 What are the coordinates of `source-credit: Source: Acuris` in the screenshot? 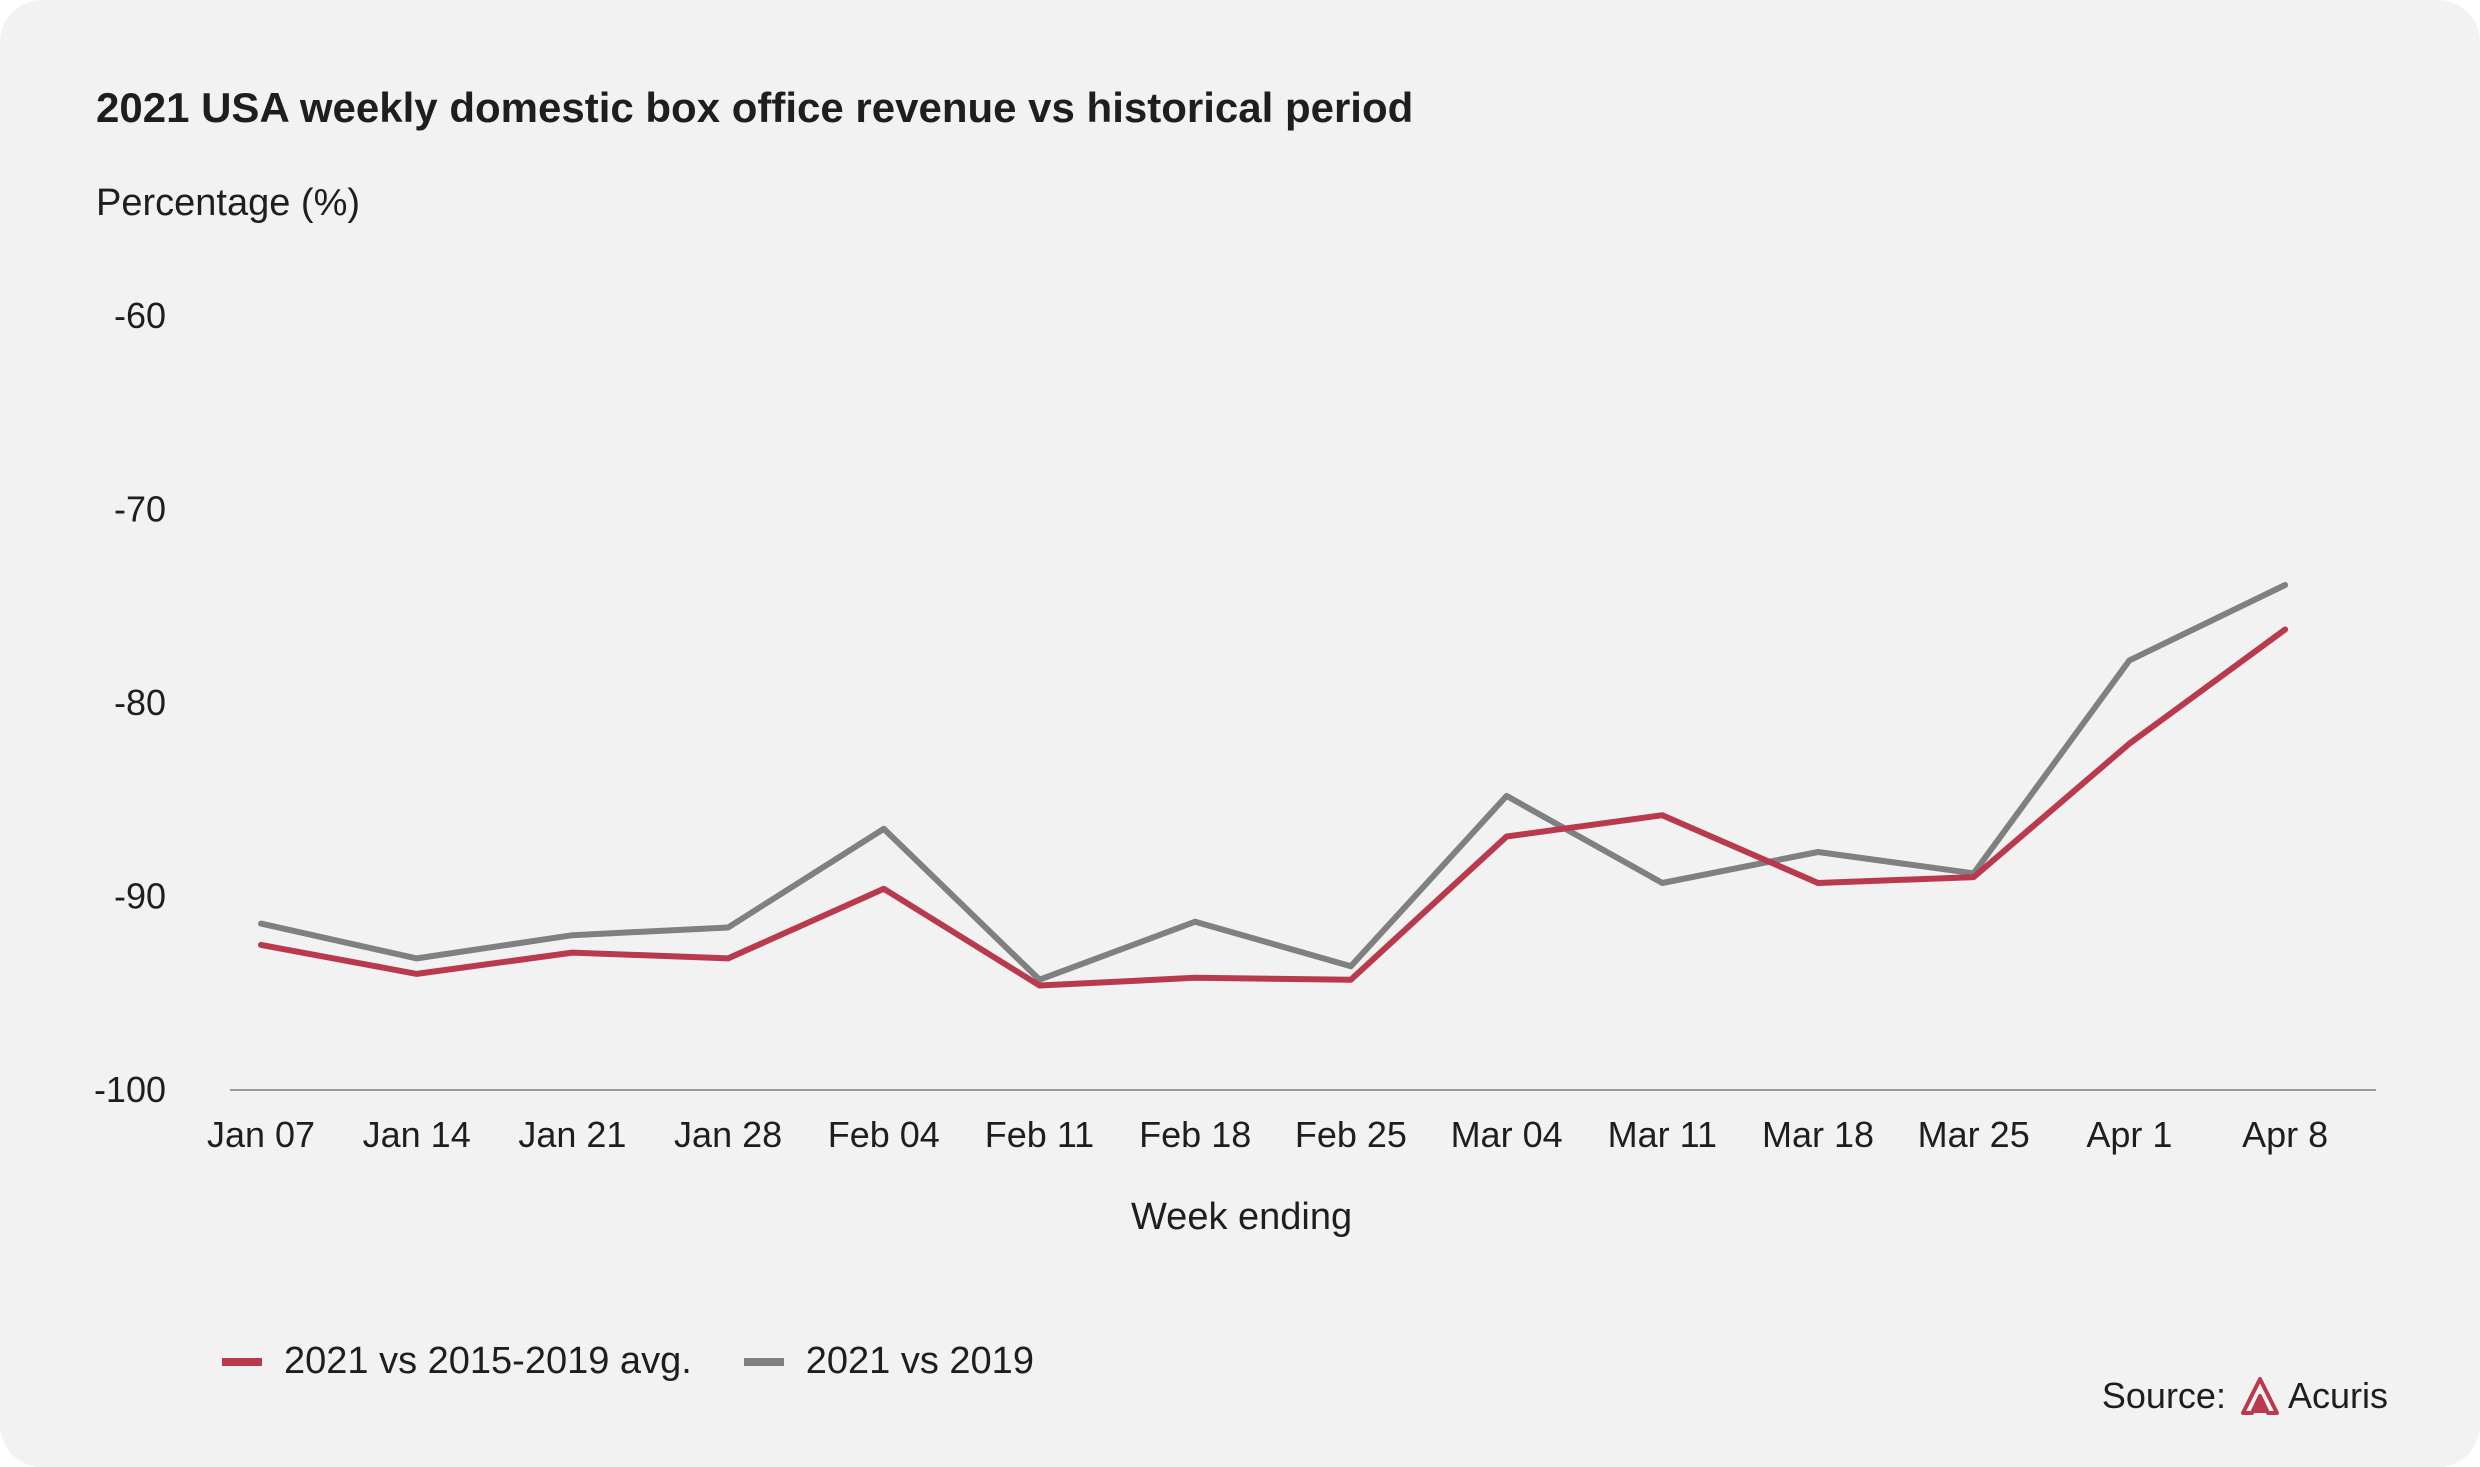 It's located at (2245, 1396).